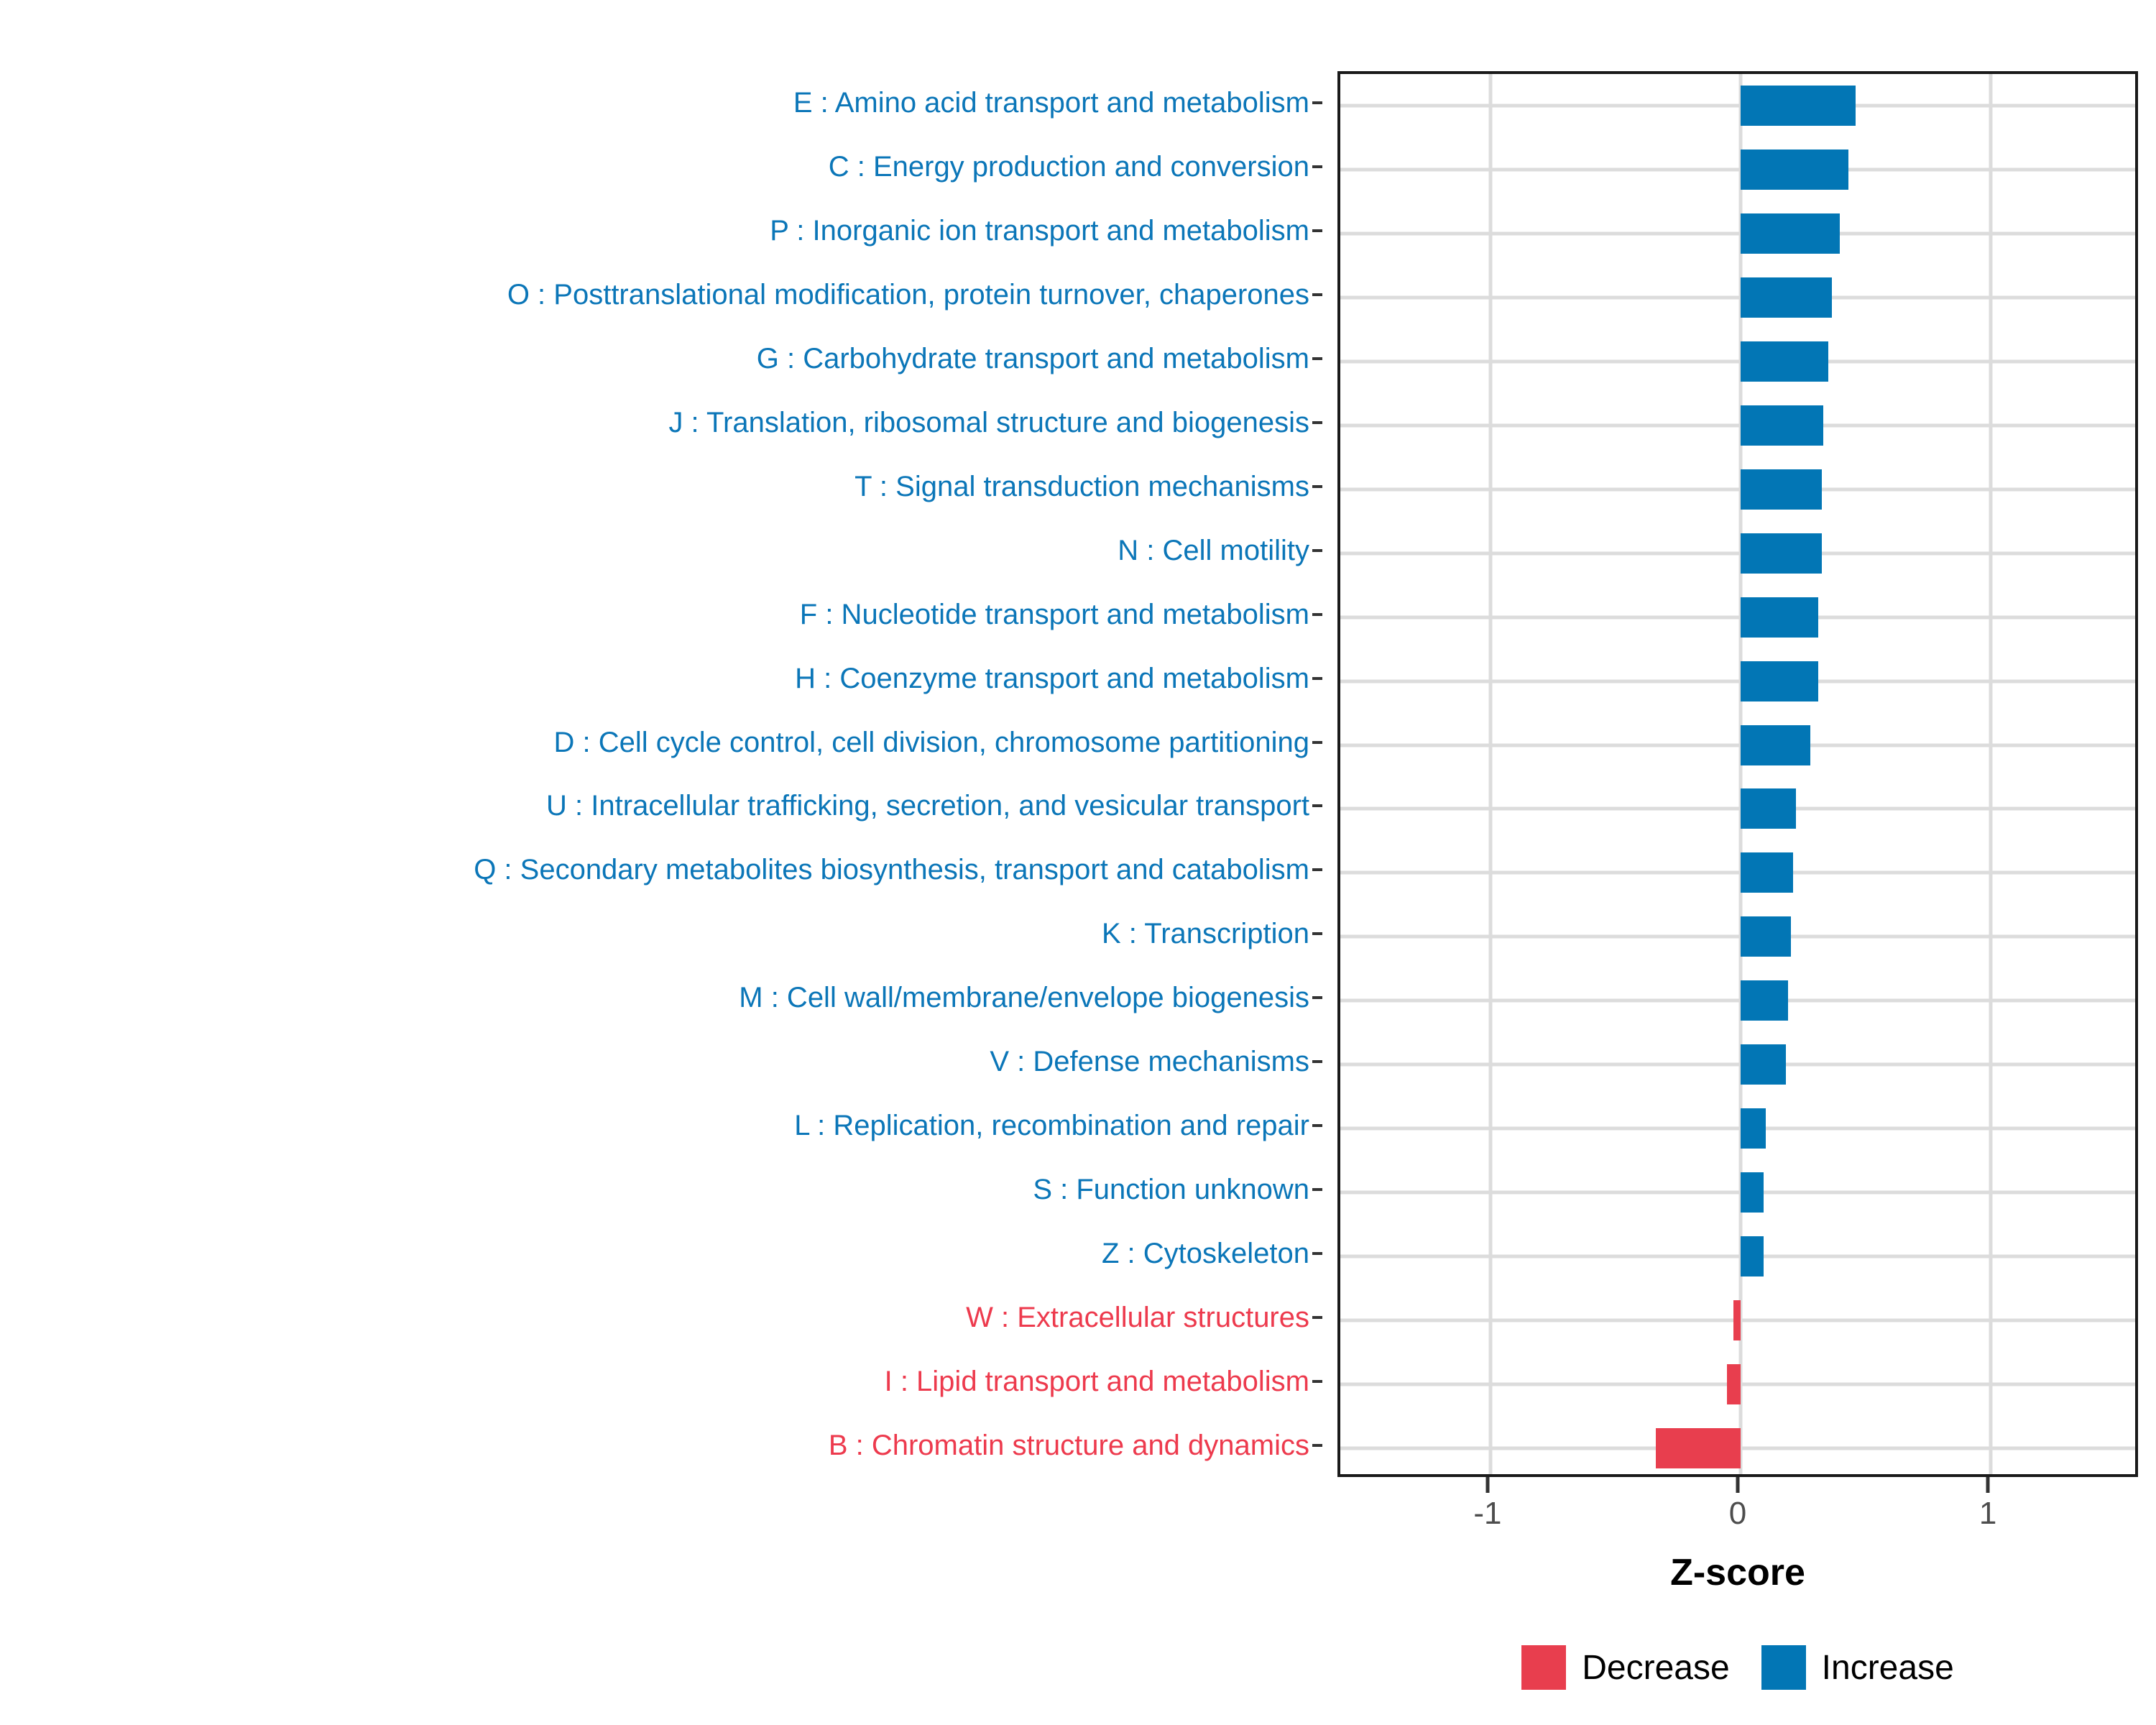  What do you see at coordinates (1205, 934) in the screenshot?
I see `y-axis-tick-label: K : Transcription` at bounding box center [1205, 934].